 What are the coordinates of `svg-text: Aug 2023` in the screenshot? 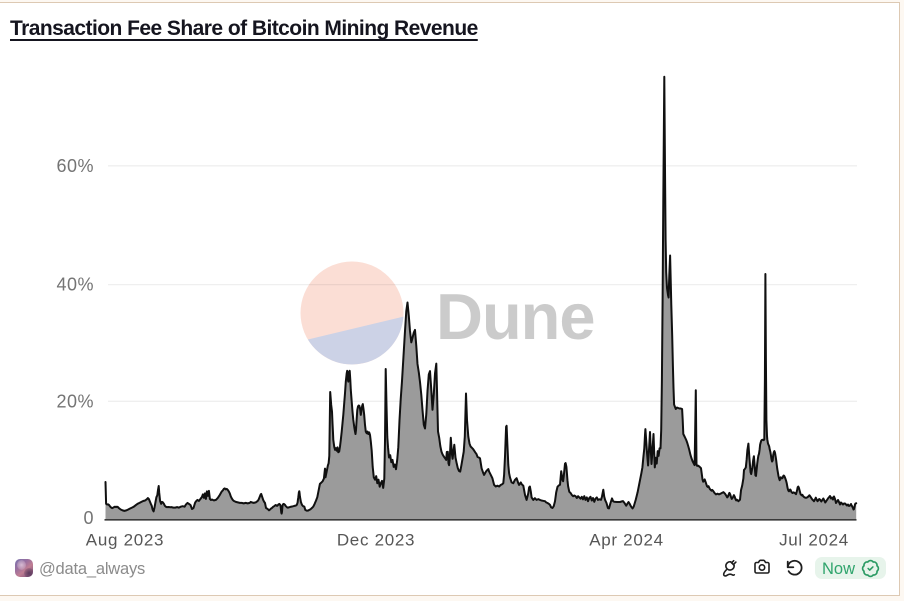 It's located at (125, 540).